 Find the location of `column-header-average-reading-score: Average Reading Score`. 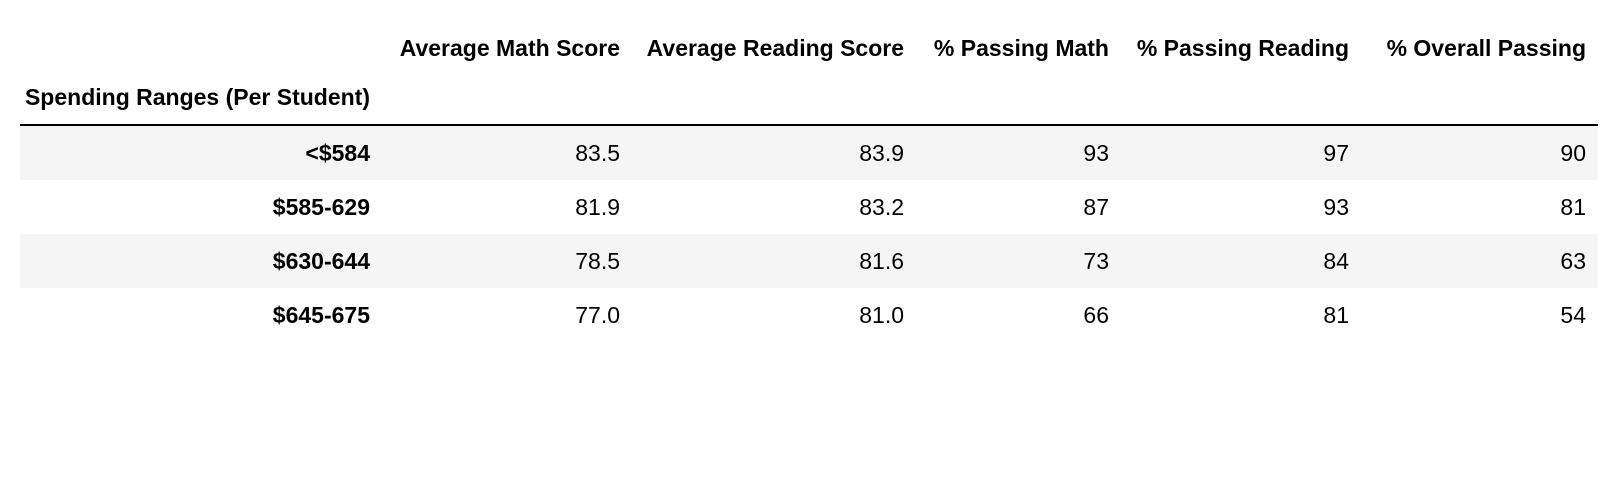

column-header-average-reading-score: Average Reading Score is located at coordinates (775, 48).